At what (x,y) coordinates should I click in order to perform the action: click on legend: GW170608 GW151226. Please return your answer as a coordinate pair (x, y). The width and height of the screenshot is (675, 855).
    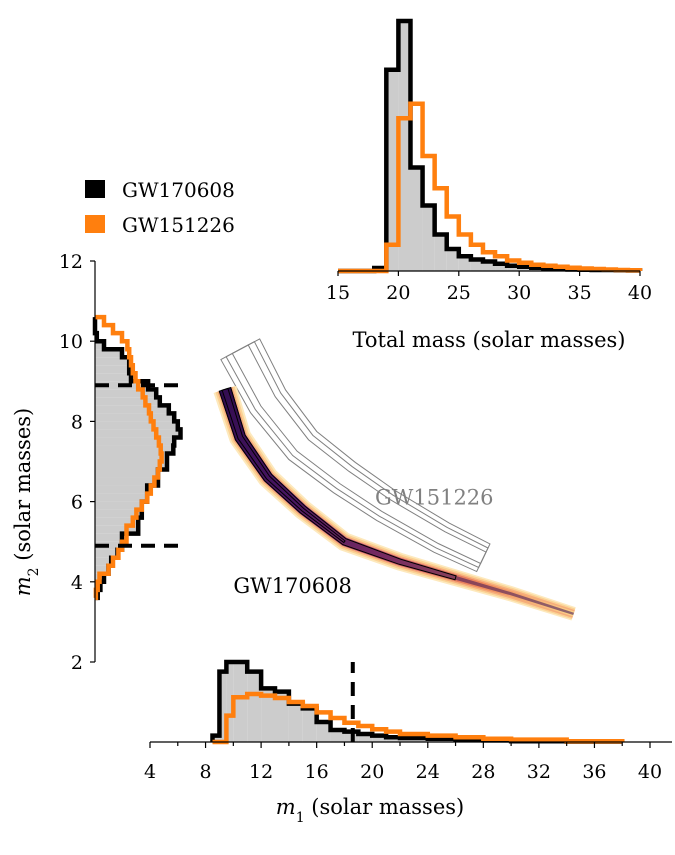
    Looking at the image, I should click on (160, 207).